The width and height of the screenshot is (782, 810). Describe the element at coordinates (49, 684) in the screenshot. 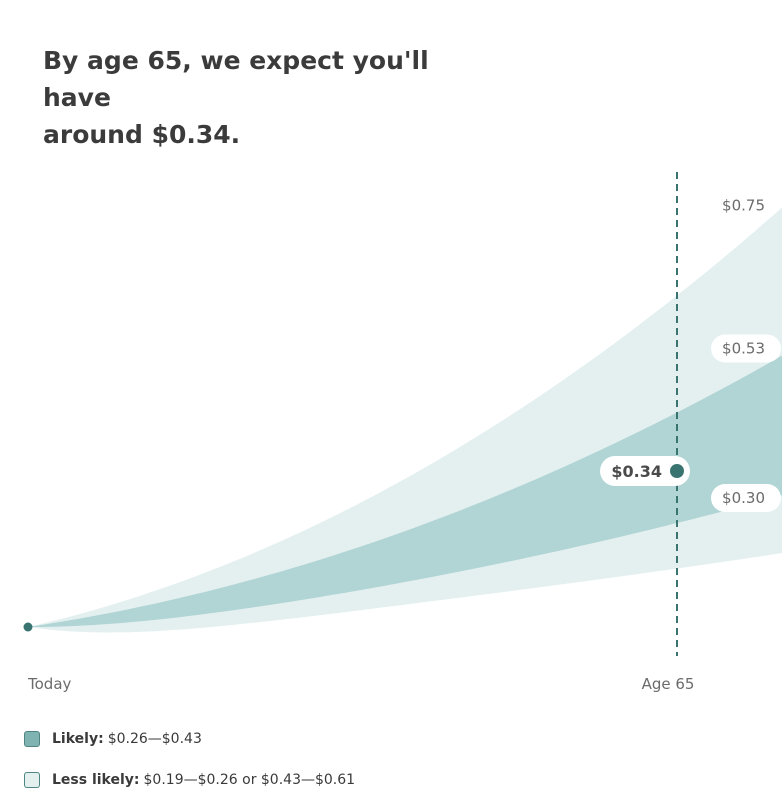

I see `x-label-today: Today` at that location.